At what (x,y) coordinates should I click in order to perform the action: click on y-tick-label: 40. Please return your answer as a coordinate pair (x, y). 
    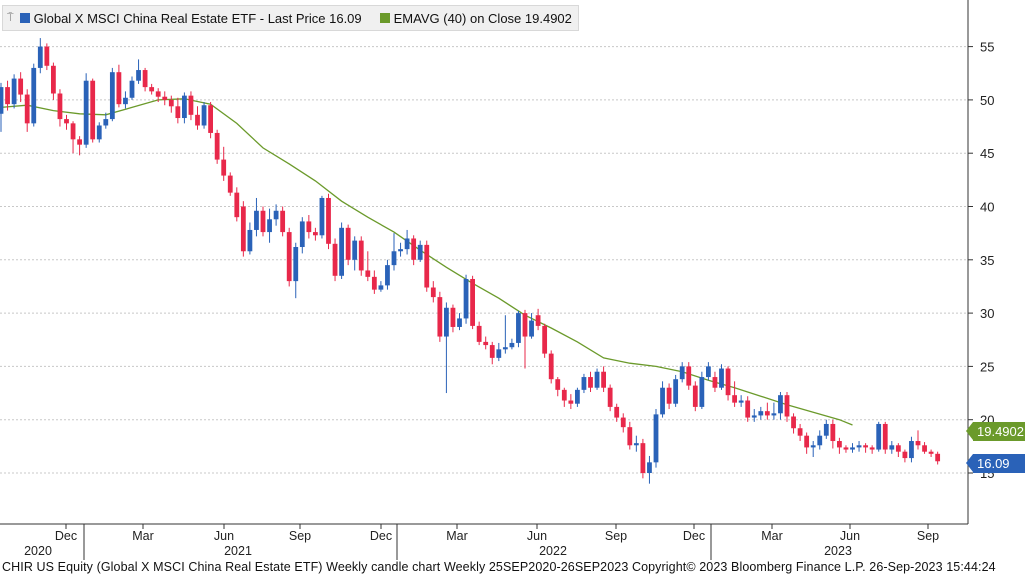
    Looking at the image, I should click on (987, 207).